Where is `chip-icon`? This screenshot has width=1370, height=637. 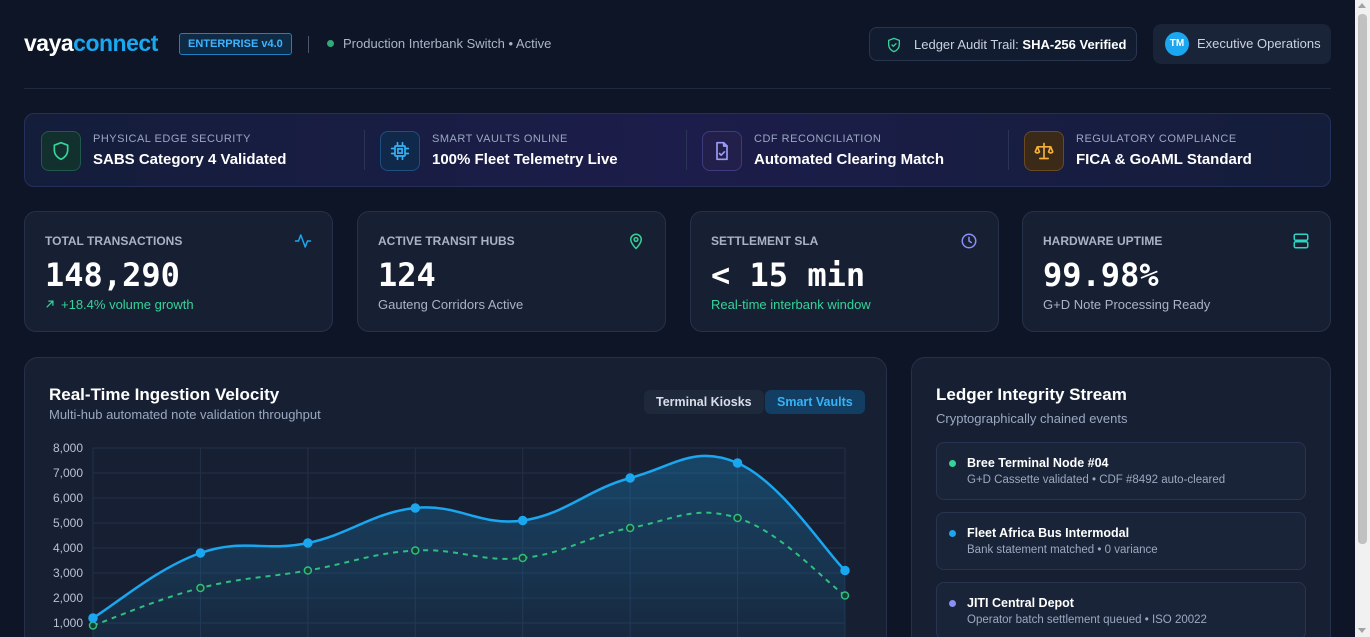 chip-icon is located at coordinates (400, 151).